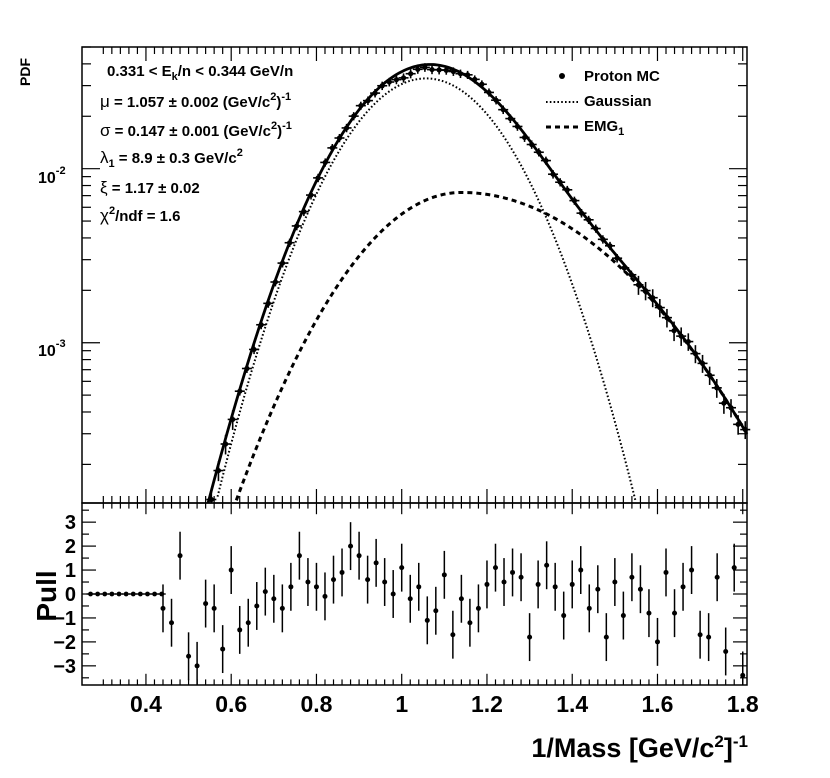 The height and width of the screenshot is (778, 830). Describe the element at coordinates (171, 158) in the screenshot. I see `lambda-annotation: λ1 = 8.9 ± 0.3 GeV/c2` at that location.